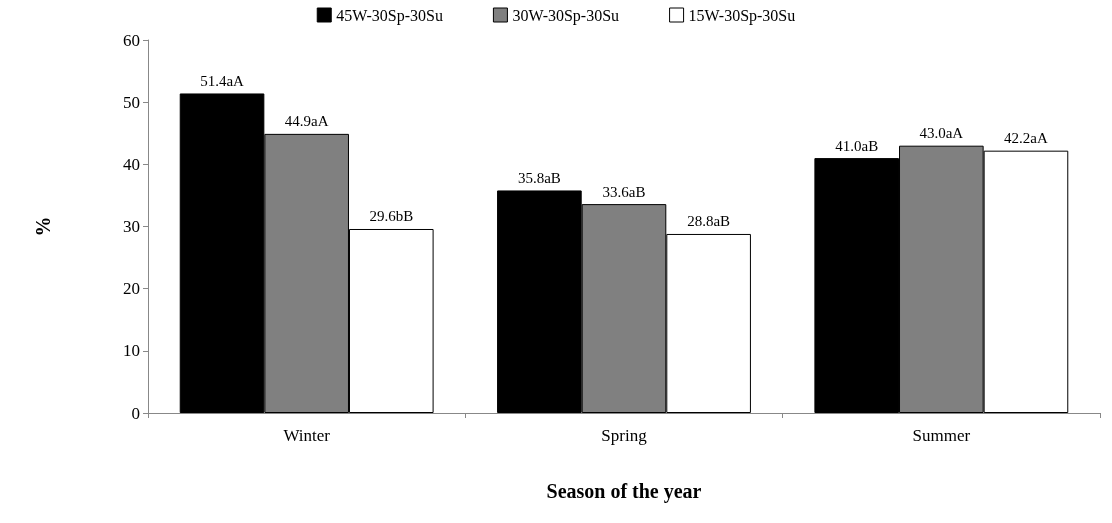 This screenshot has height=523, width=1112. What do you see at coordinates (389, 15) in the screenshot?
I see `legend-label: 45W-30Sp-30Su` at bounding box center [389, 15].